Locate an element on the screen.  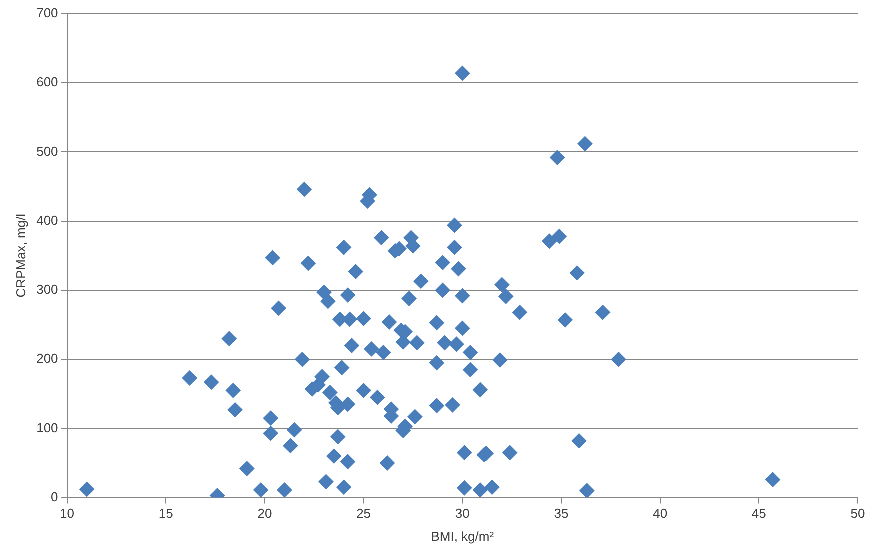
y-tick-label: 200 is located at coordinates (47, 358).